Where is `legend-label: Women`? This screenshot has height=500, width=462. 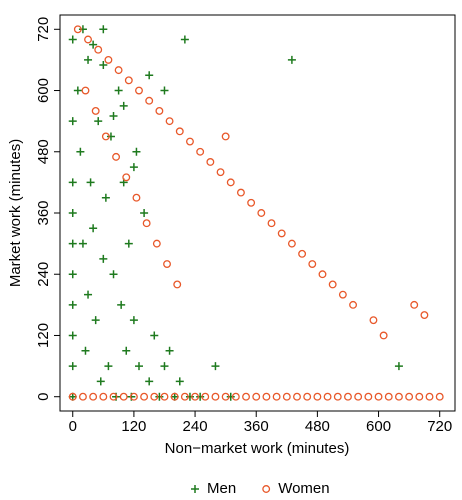
legend-label: Women is located at coordinates (303, 488).